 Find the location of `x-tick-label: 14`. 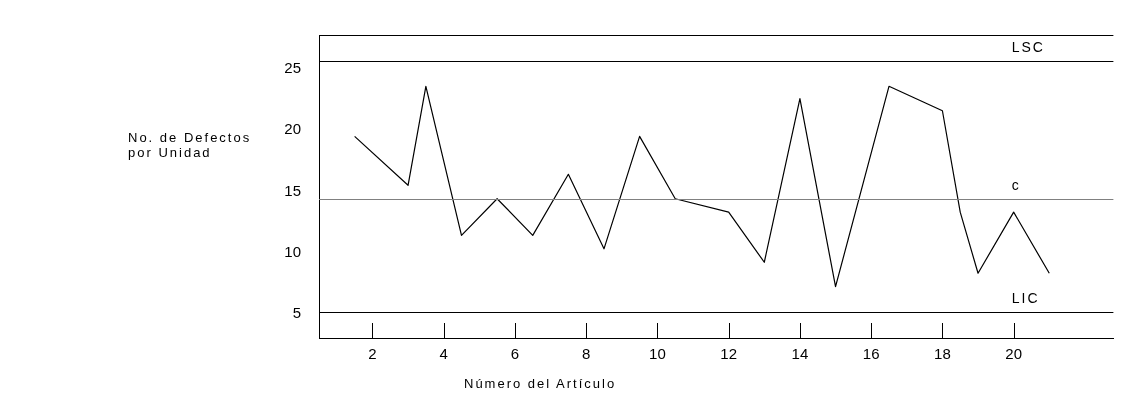

x-tick-label: 14 is located at coordinates (800, 354).